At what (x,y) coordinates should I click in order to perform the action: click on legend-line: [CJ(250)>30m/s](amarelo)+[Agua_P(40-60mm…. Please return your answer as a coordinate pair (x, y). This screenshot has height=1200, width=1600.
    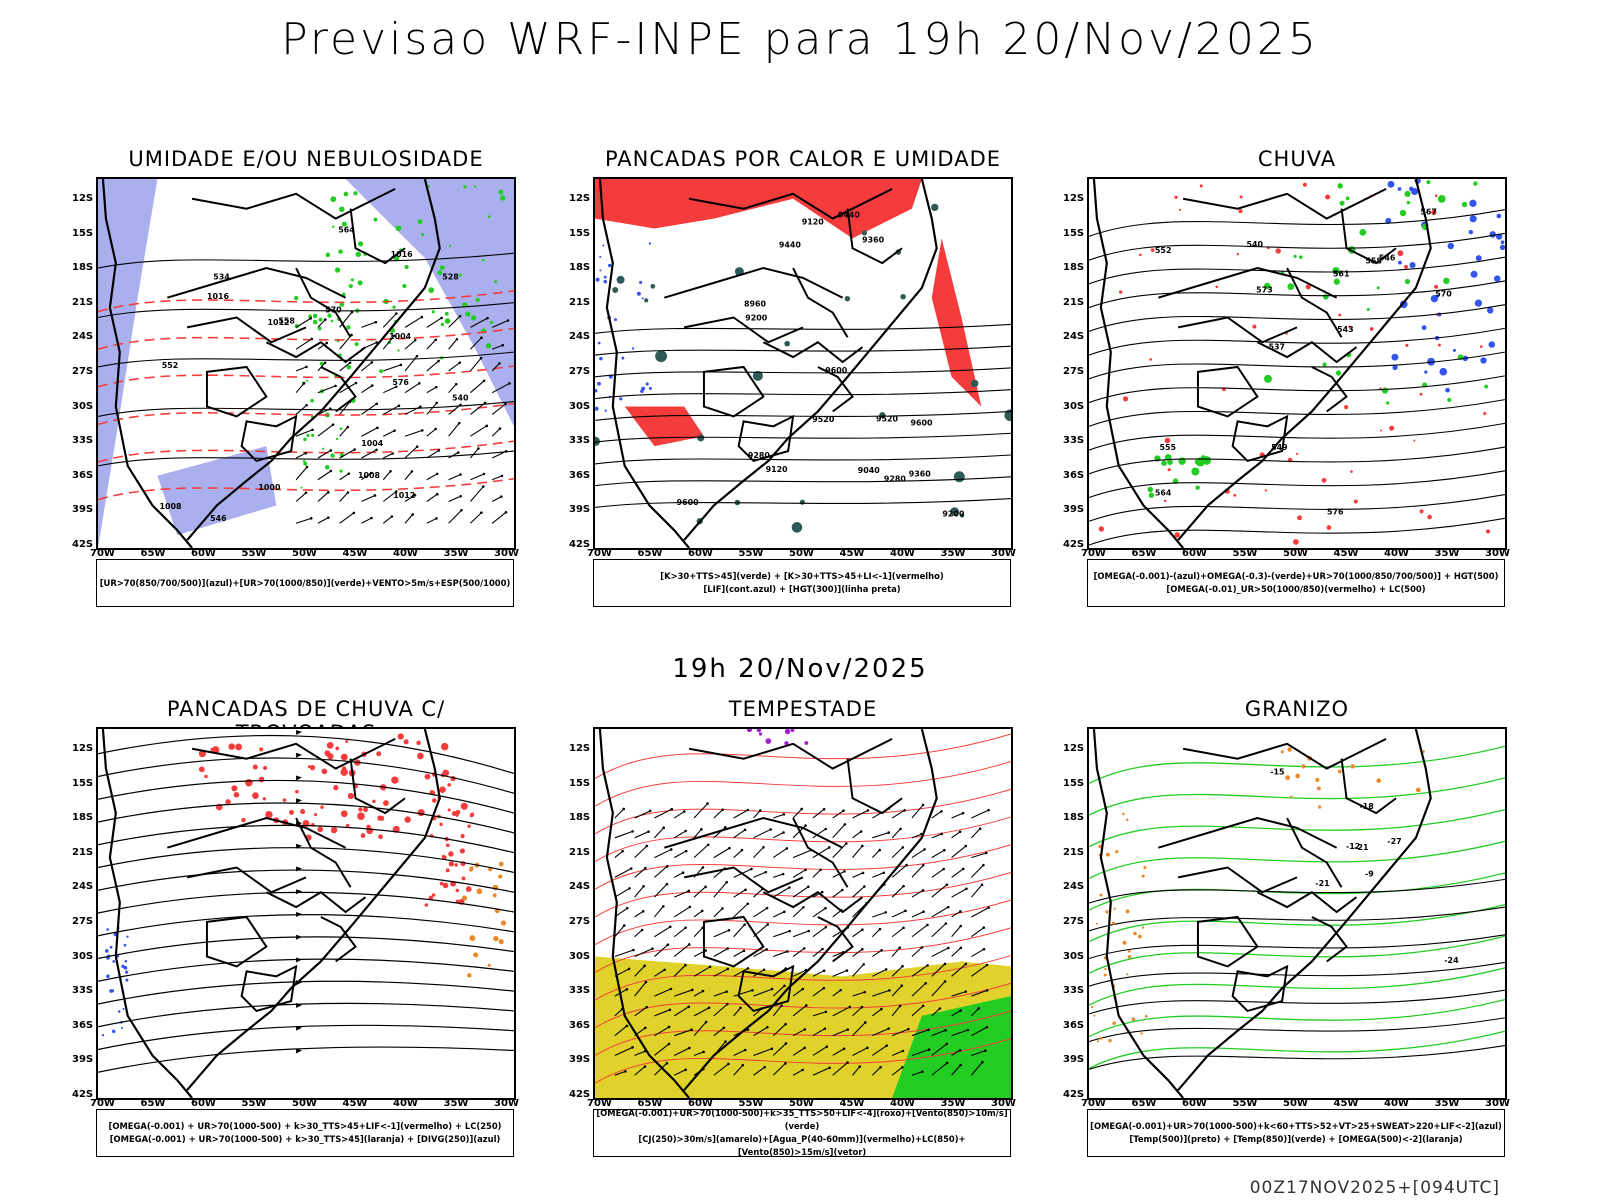
    Looking at the image, I should click on (802, 1145).